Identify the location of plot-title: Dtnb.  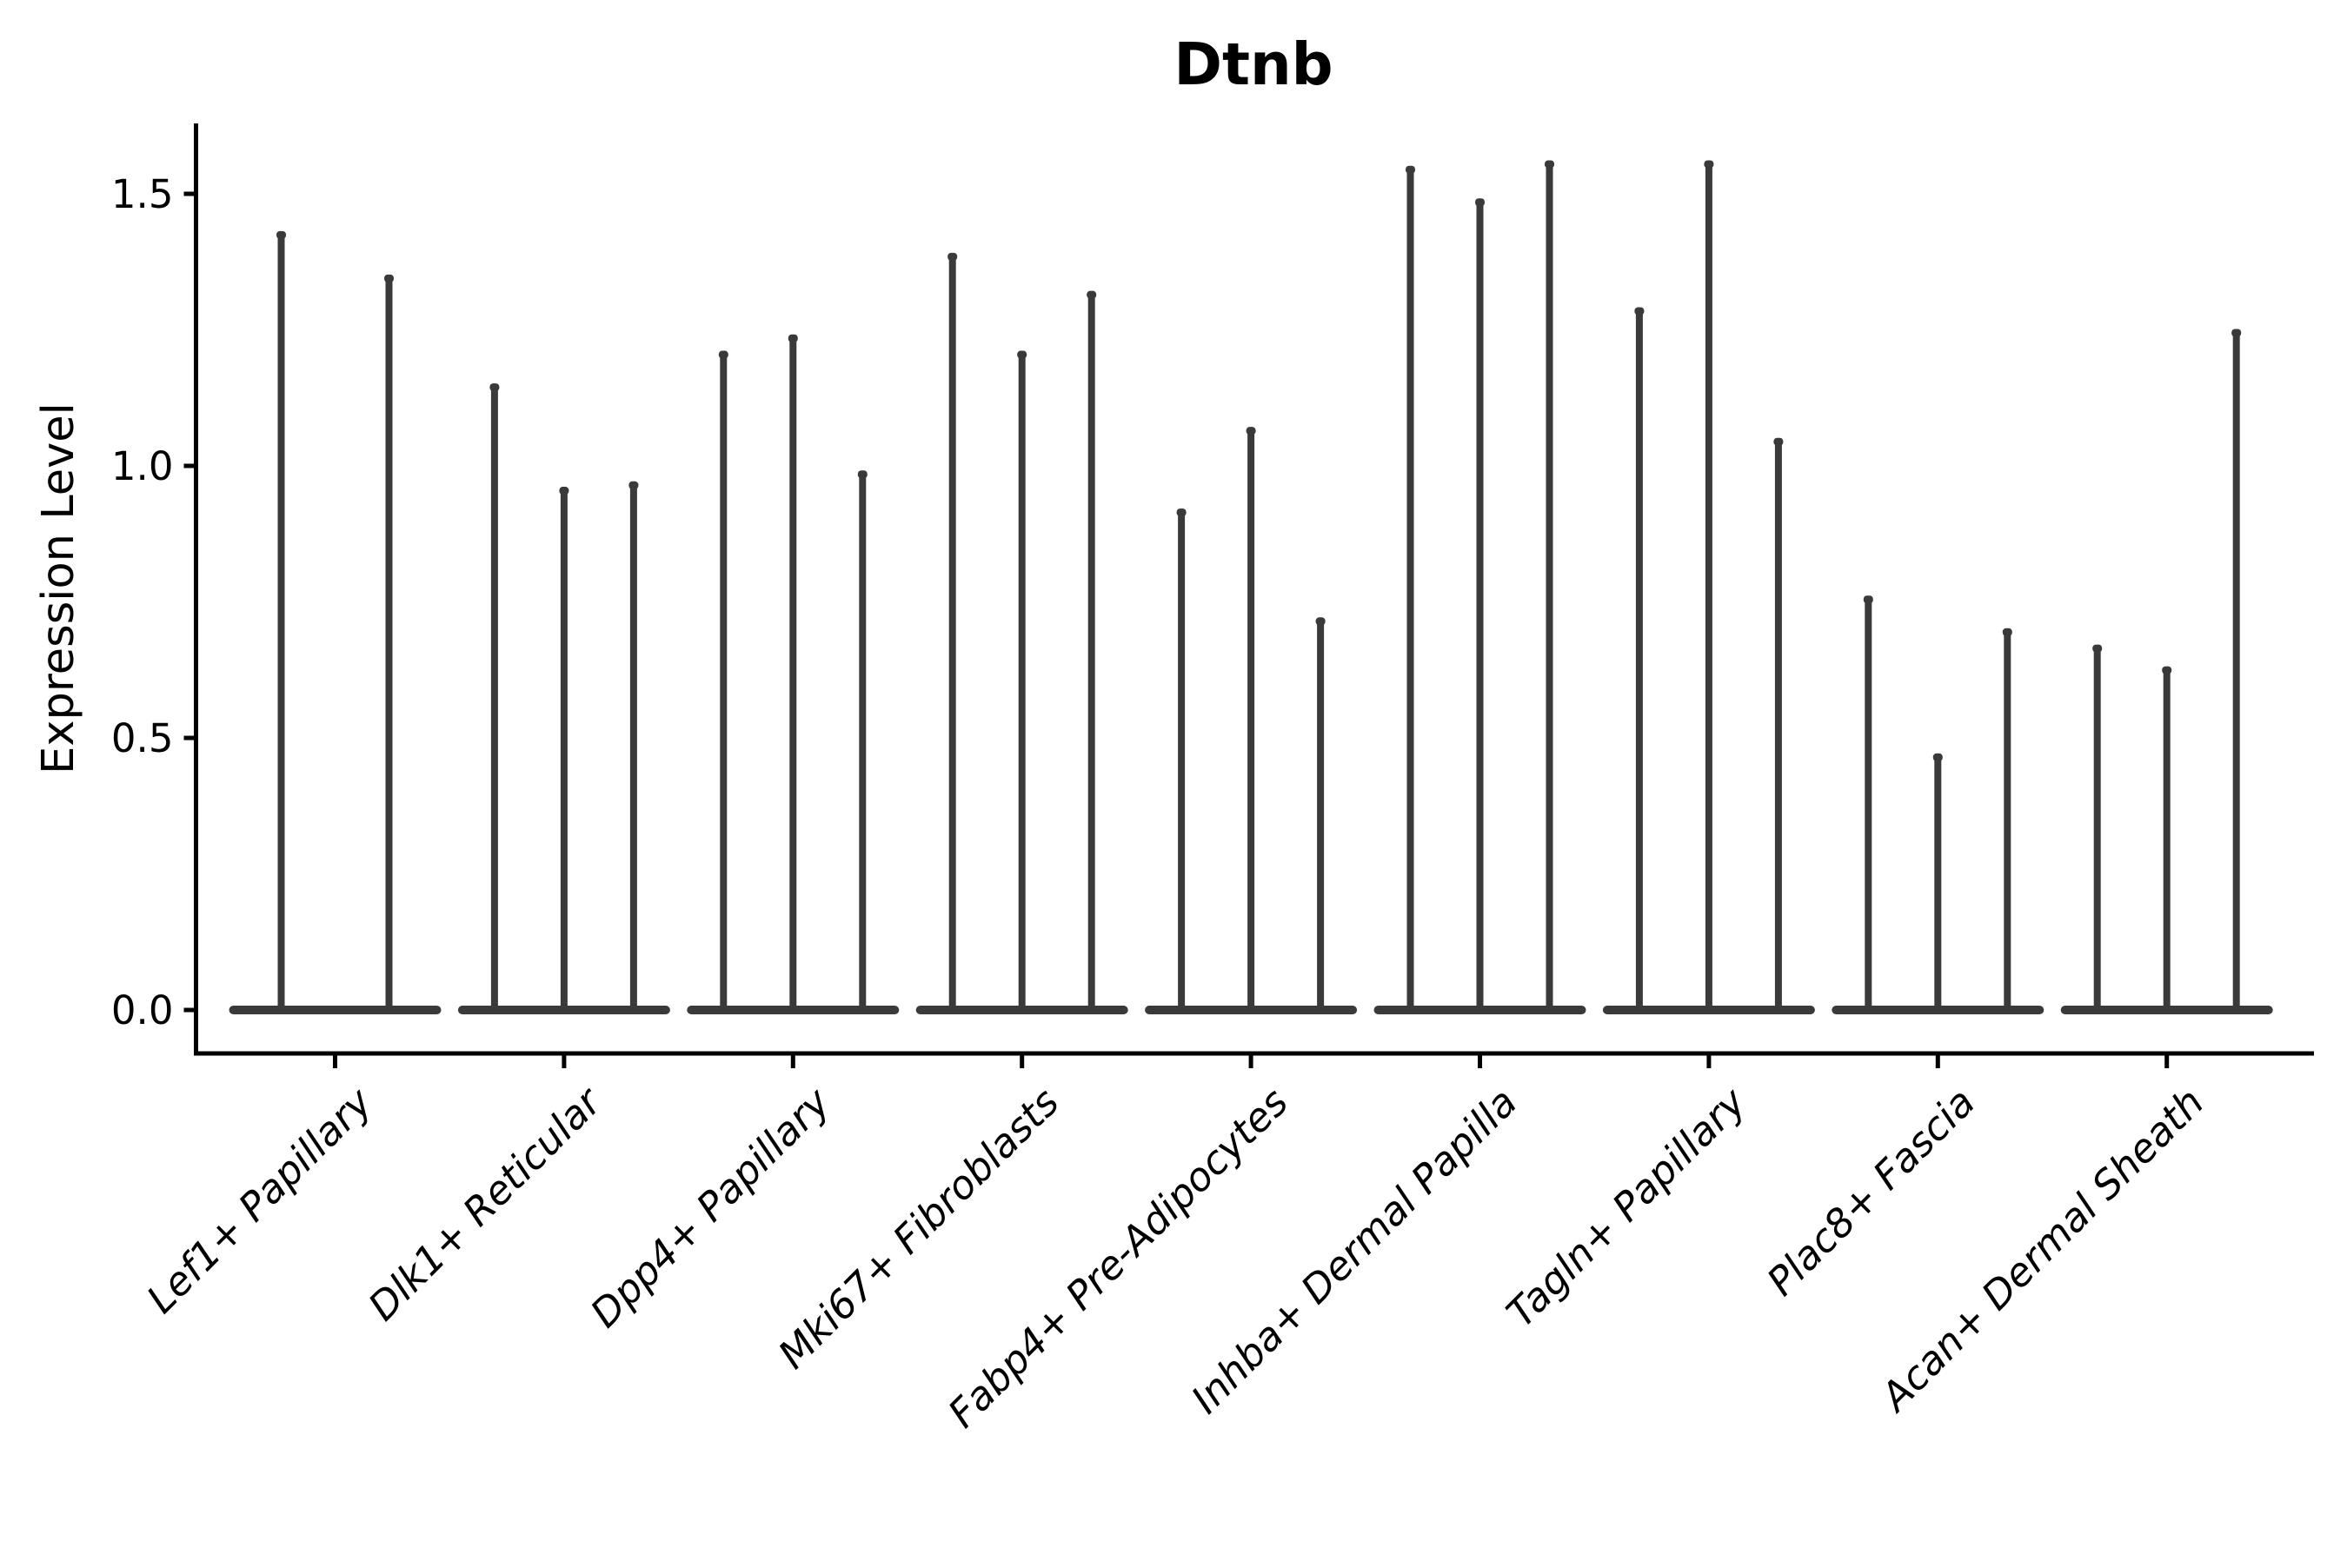
(1253, 64).